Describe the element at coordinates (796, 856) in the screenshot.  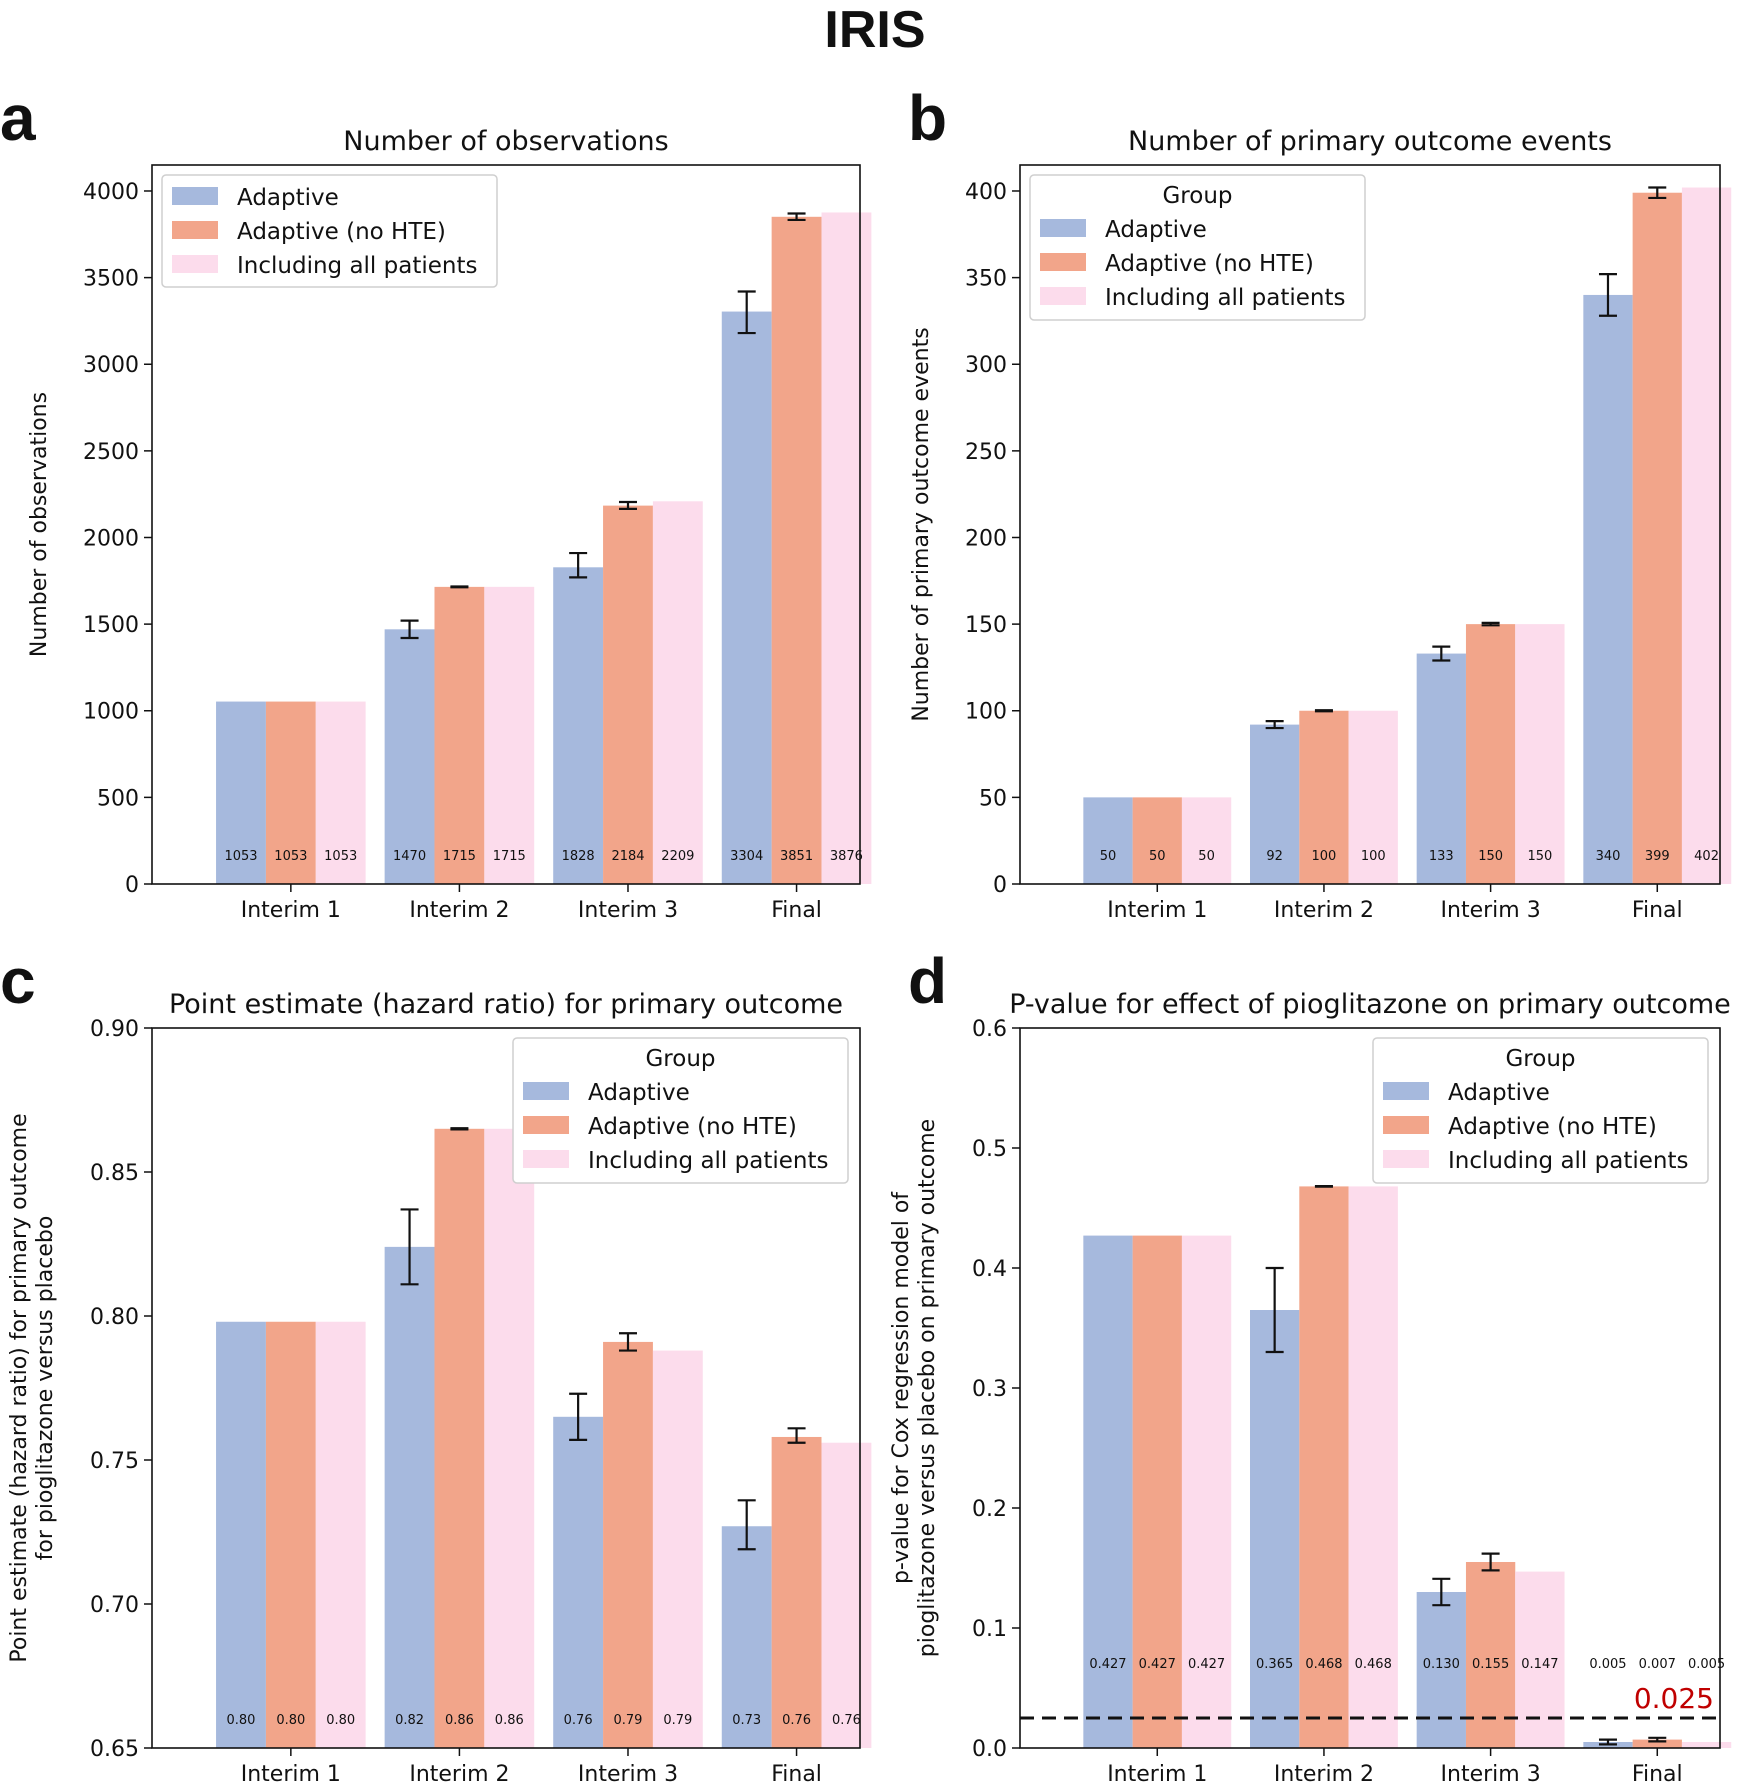
I see `panel-a-data-label: 3851` at that location.